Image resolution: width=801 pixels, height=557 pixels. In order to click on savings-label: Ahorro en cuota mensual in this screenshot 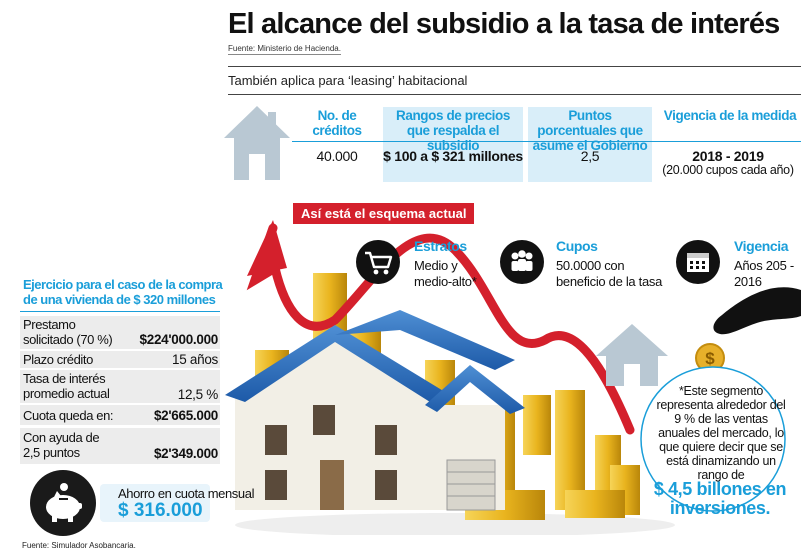, I will do `click(186, 493)`.